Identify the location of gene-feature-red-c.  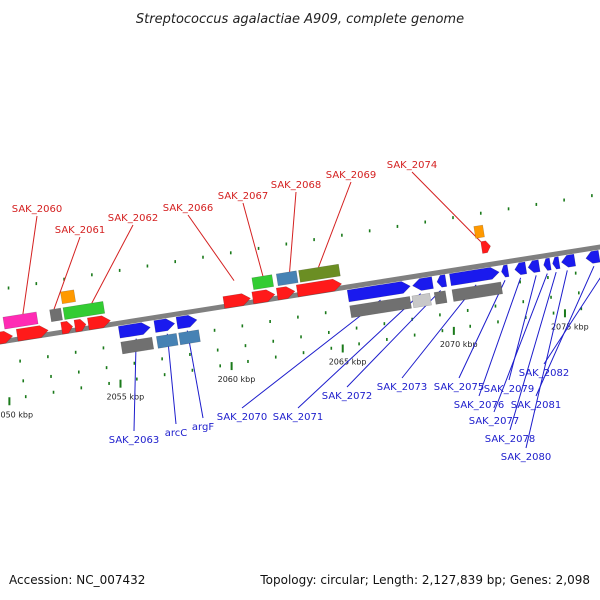
(67, 328).